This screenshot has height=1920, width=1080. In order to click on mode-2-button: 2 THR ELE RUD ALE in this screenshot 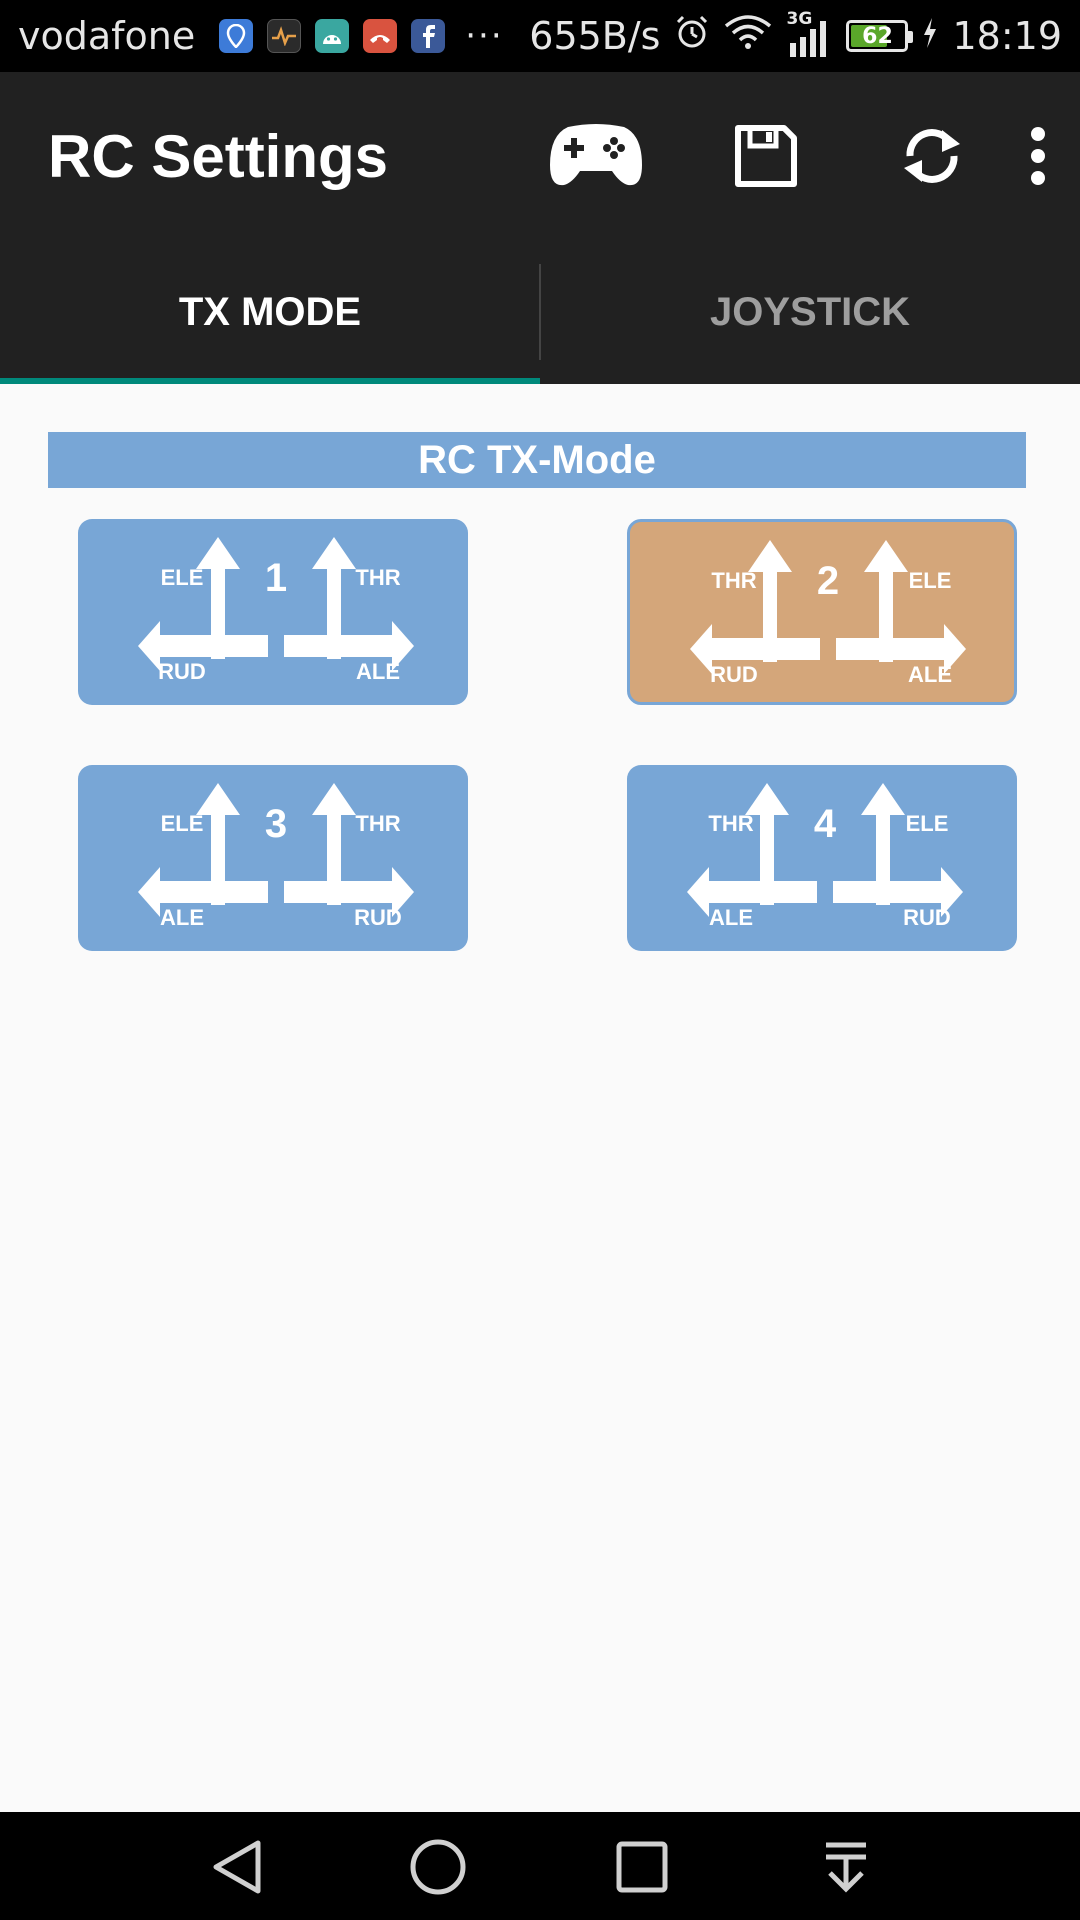, I will do `click(822, 612)`.